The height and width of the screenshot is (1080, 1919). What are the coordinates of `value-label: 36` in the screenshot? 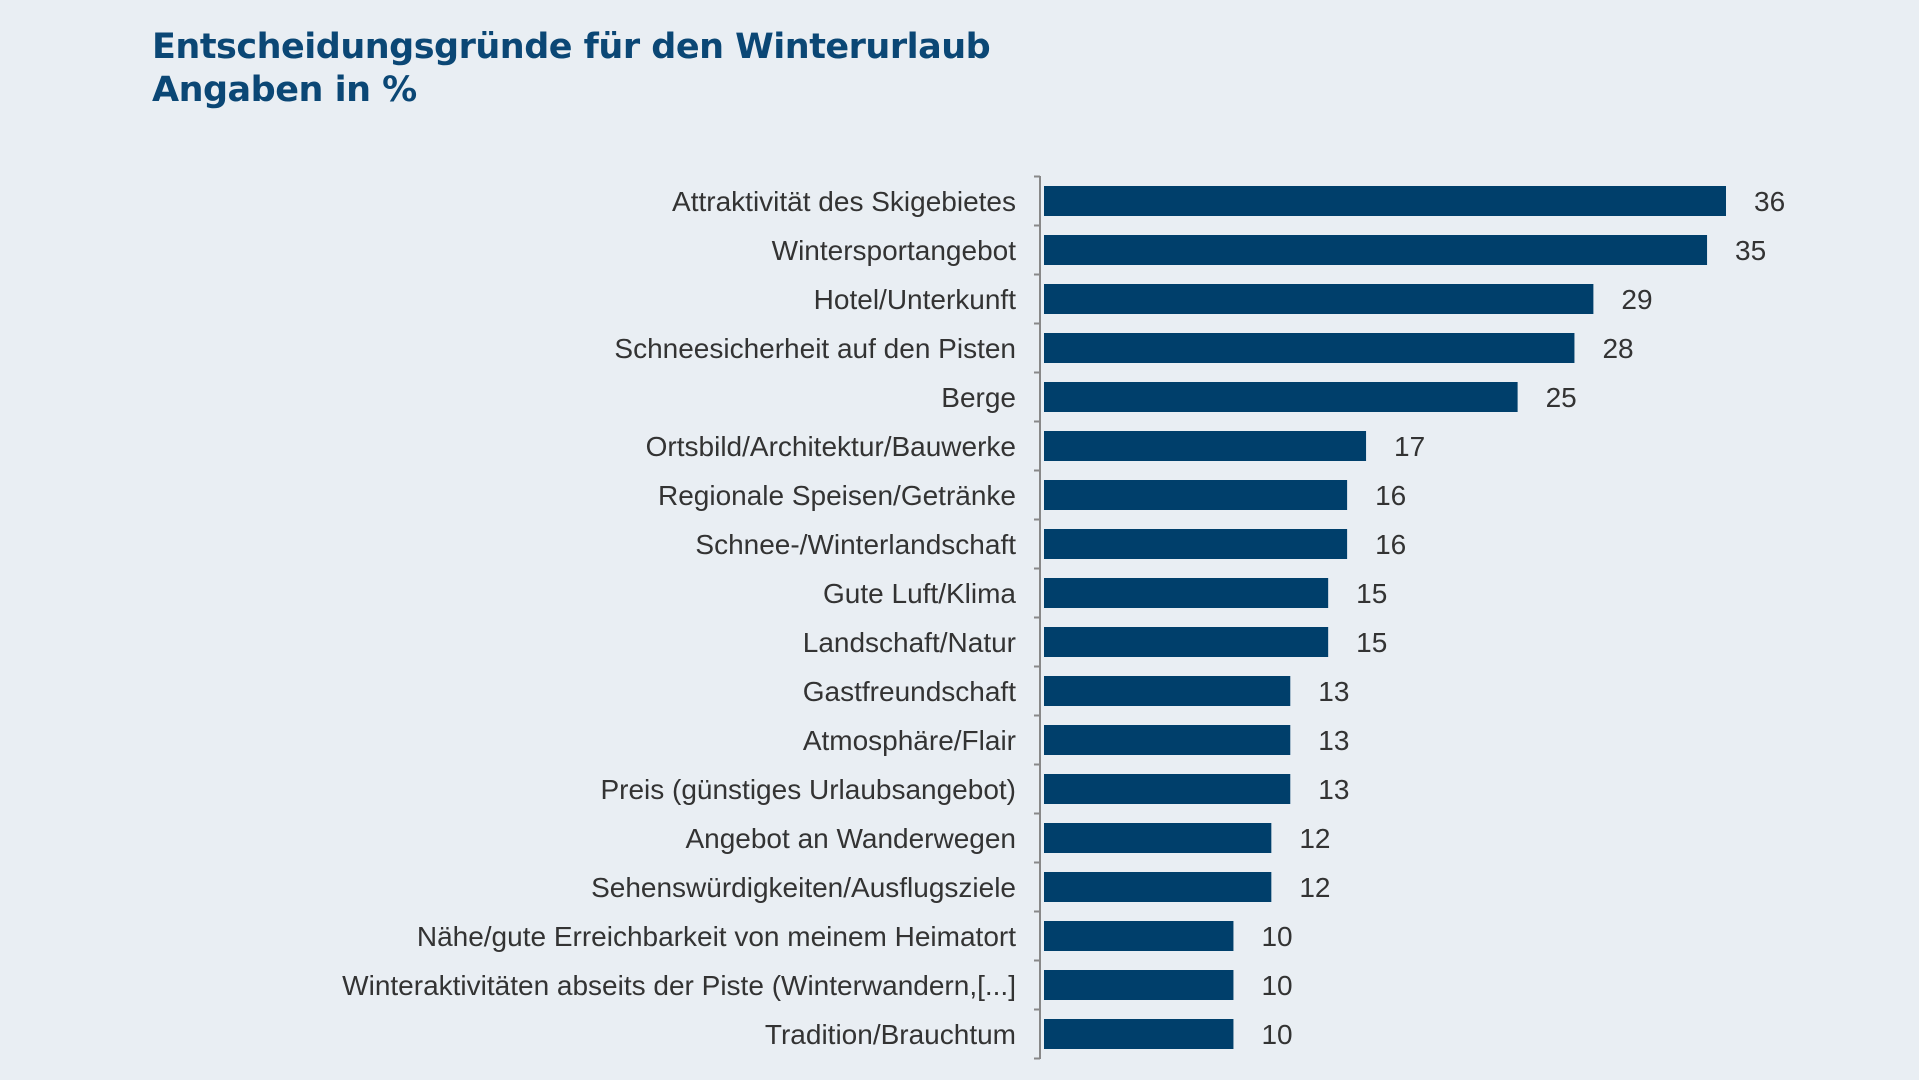 It's located at (1769, 201).